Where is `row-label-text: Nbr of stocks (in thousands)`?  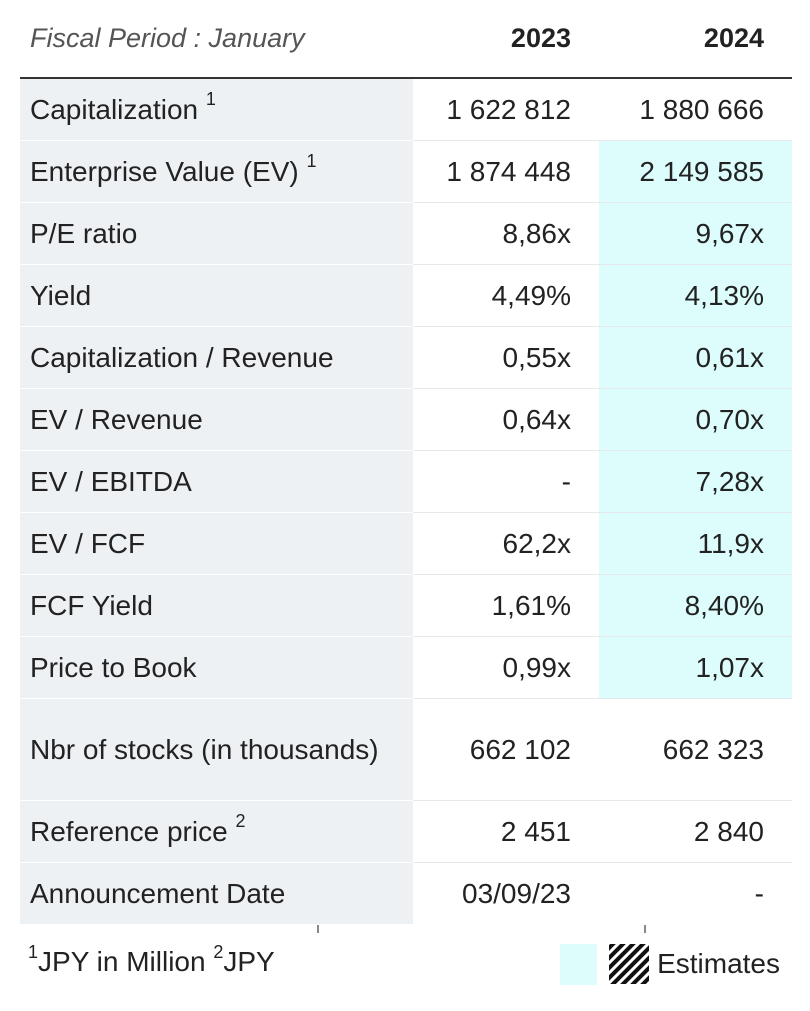
row-label-text: Nbr of stocks (in thousands) is located at coordinates (204, 749).